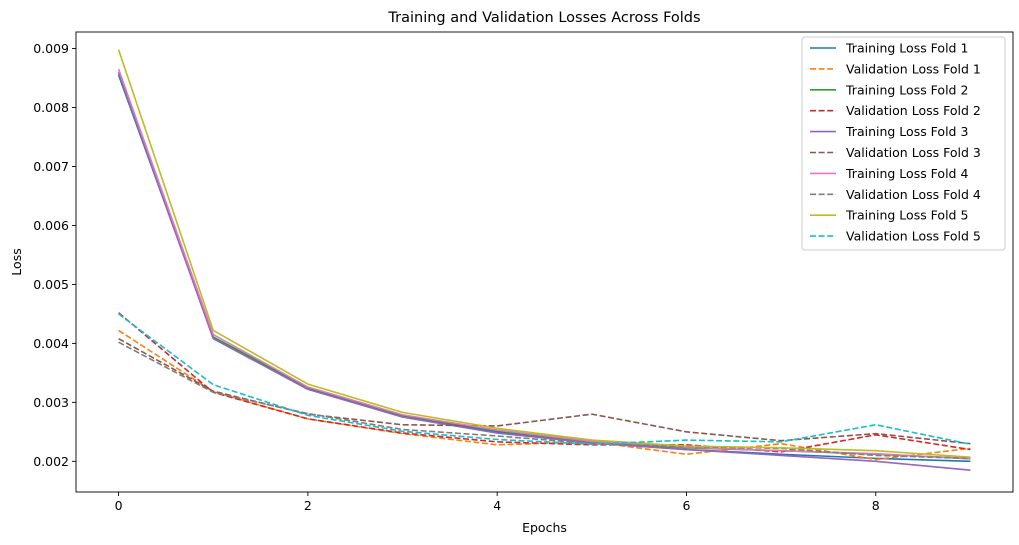  What do you see at coordinates (51, 402) in the screenshot?
I see `y-tick-label: 0.003` at bounding box center [51, 402].